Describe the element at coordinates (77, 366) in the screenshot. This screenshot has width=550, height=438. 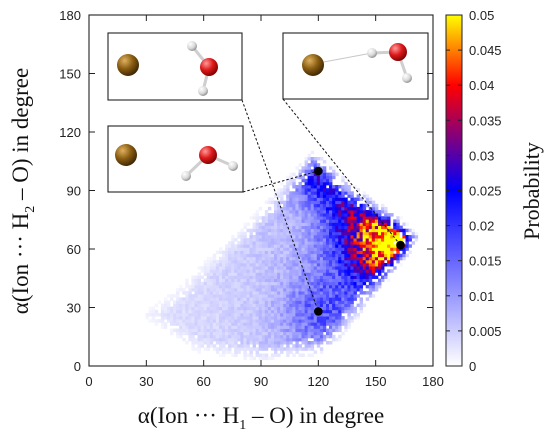
I see `y-tick-label: 0` at that location.